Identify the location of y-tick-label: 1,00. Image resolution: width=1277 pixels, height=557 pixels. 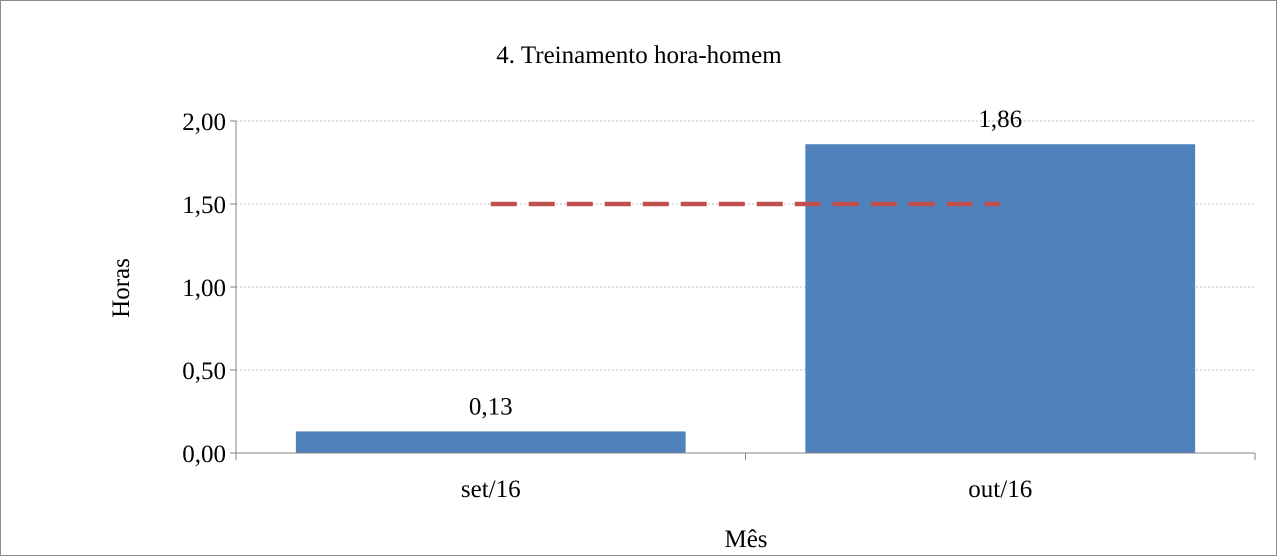
(204, 288).